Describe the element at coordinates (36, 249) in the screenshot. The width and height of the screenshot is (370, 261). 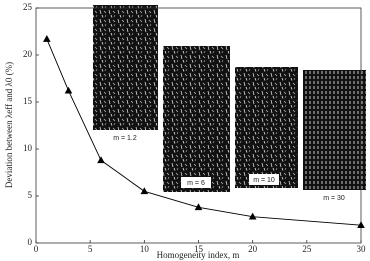
I see `x-tick-label: 0` at that location.